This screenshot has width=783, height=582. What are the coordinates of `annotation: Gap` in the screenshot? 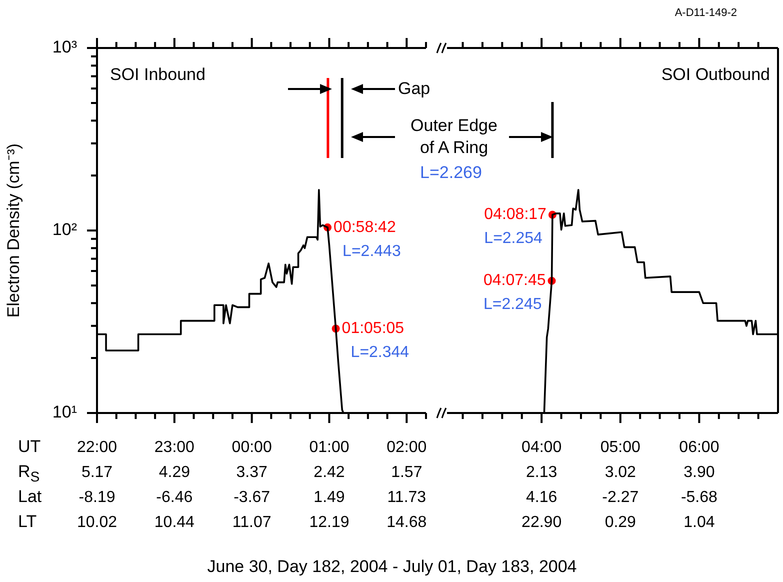 It's located at (414, 89).